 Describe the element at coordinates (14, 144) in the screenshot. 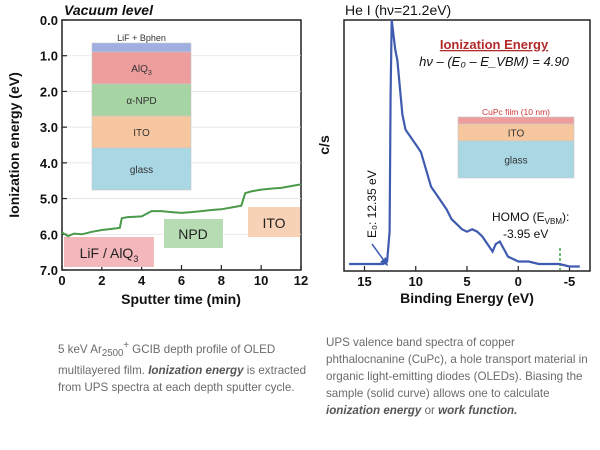

I see `left-y-axis-label: Ionization energy (eV)` at that location.